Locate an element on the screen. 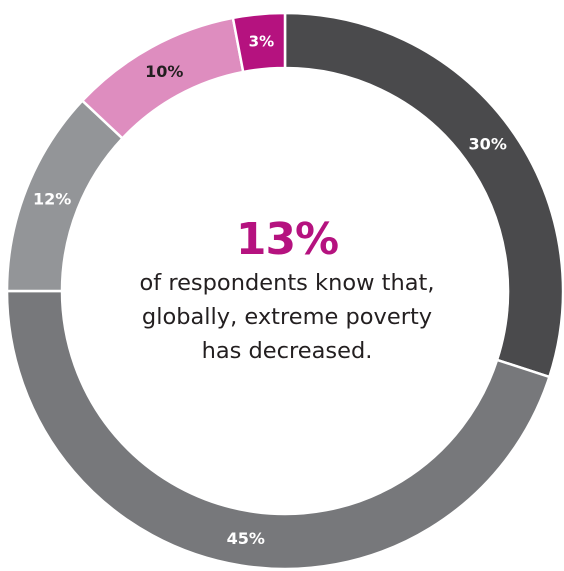 The height and width of the screenshot is (571, 564). slice-label-12: 12% is located at coordinates (52, 198).